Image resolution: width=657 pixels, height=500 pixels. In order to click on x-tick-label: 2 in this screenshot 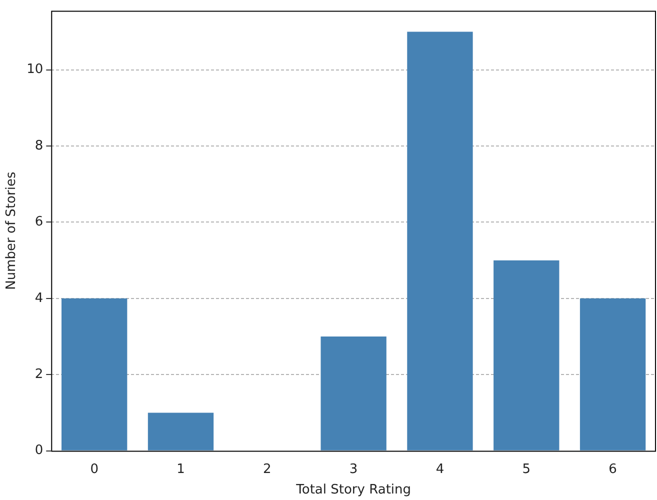, I will do `click(267, 469)`.